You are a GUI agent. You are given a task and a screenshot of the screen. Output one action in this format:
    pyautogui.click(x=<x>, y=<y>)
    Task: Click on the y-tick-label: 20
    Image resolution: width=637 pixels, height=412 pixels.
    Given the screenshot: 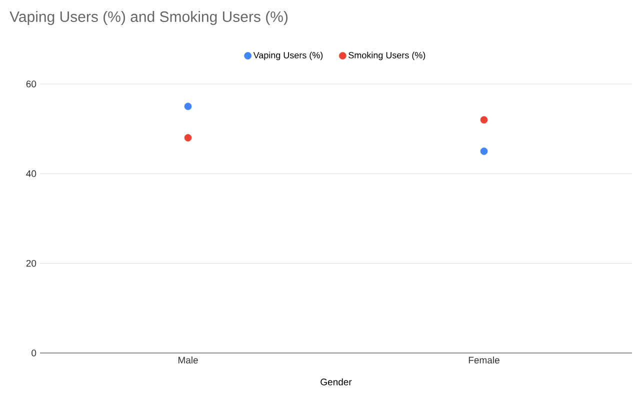 What is the action you would take?
    pyautogui.click(x=31, y=263)
    